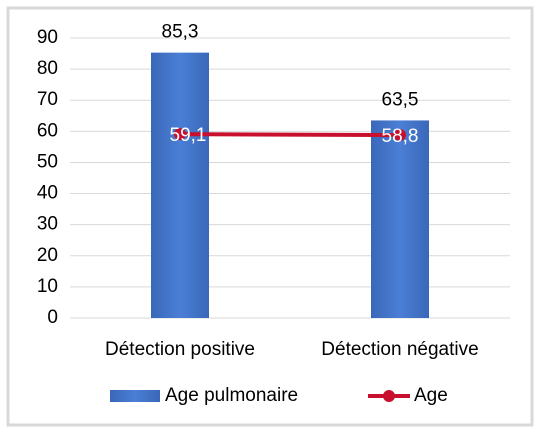 Image resolution: width=534 pixels, height=427 pixels. I want to click on line, so click(290, 135).